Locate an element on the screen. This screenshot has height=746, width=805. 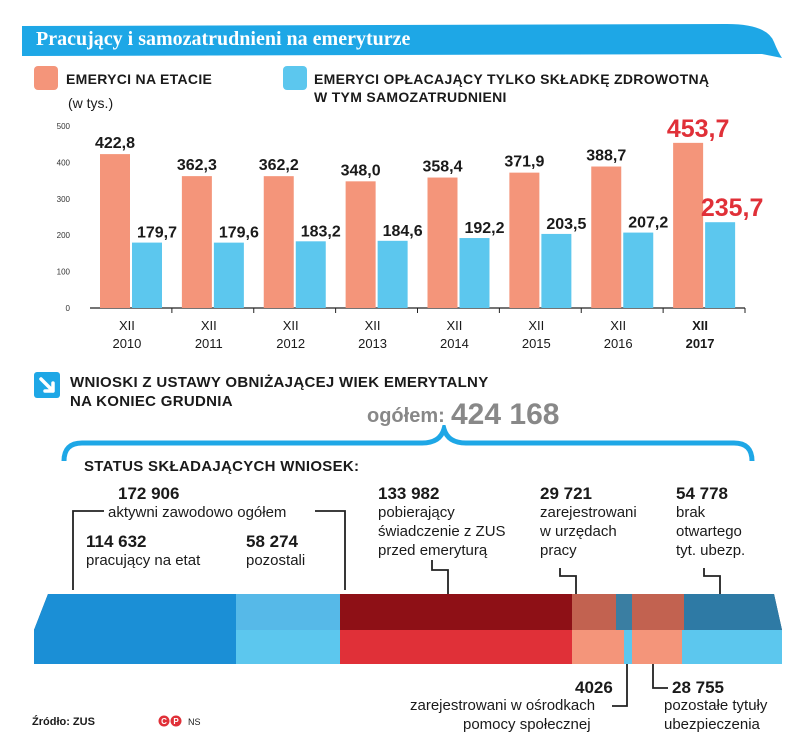
y-tick-label: 0 is located at coordinates (68, 308).